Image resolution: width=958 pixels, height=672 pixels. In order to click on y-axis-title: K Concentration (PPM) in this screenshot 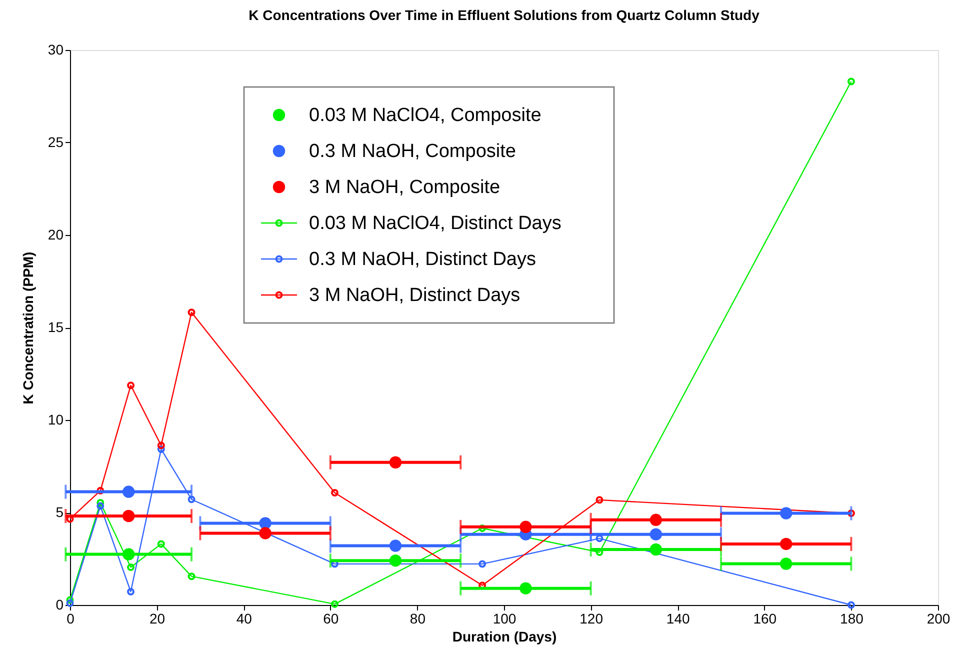, I will do `click(28, 328)`.